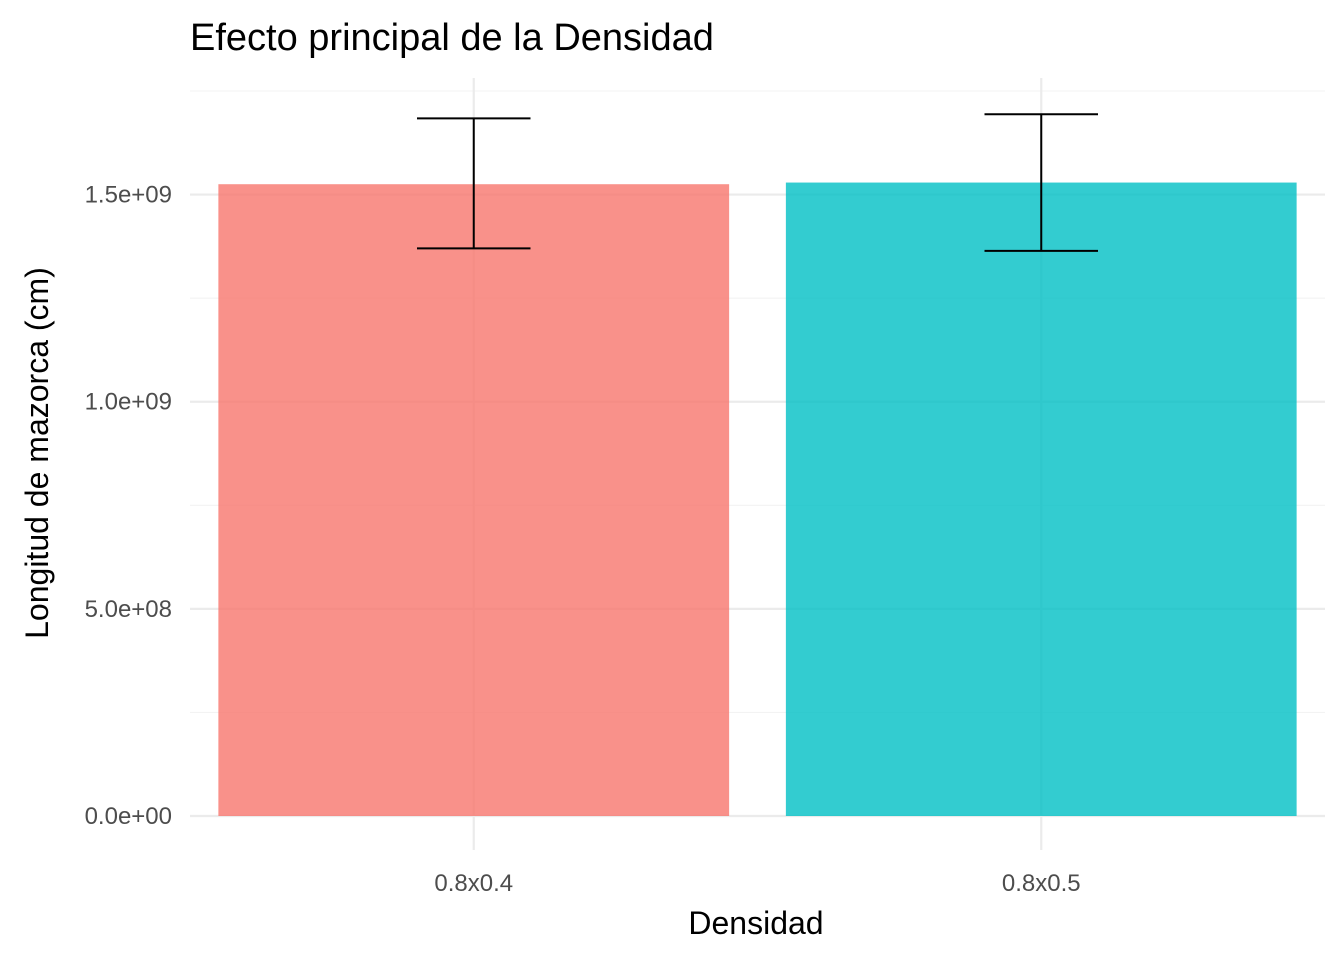 The width and height of the screenshot is (1344, 965). I want to click on y-tick-label: 5.0e+08, so click(128, 609).